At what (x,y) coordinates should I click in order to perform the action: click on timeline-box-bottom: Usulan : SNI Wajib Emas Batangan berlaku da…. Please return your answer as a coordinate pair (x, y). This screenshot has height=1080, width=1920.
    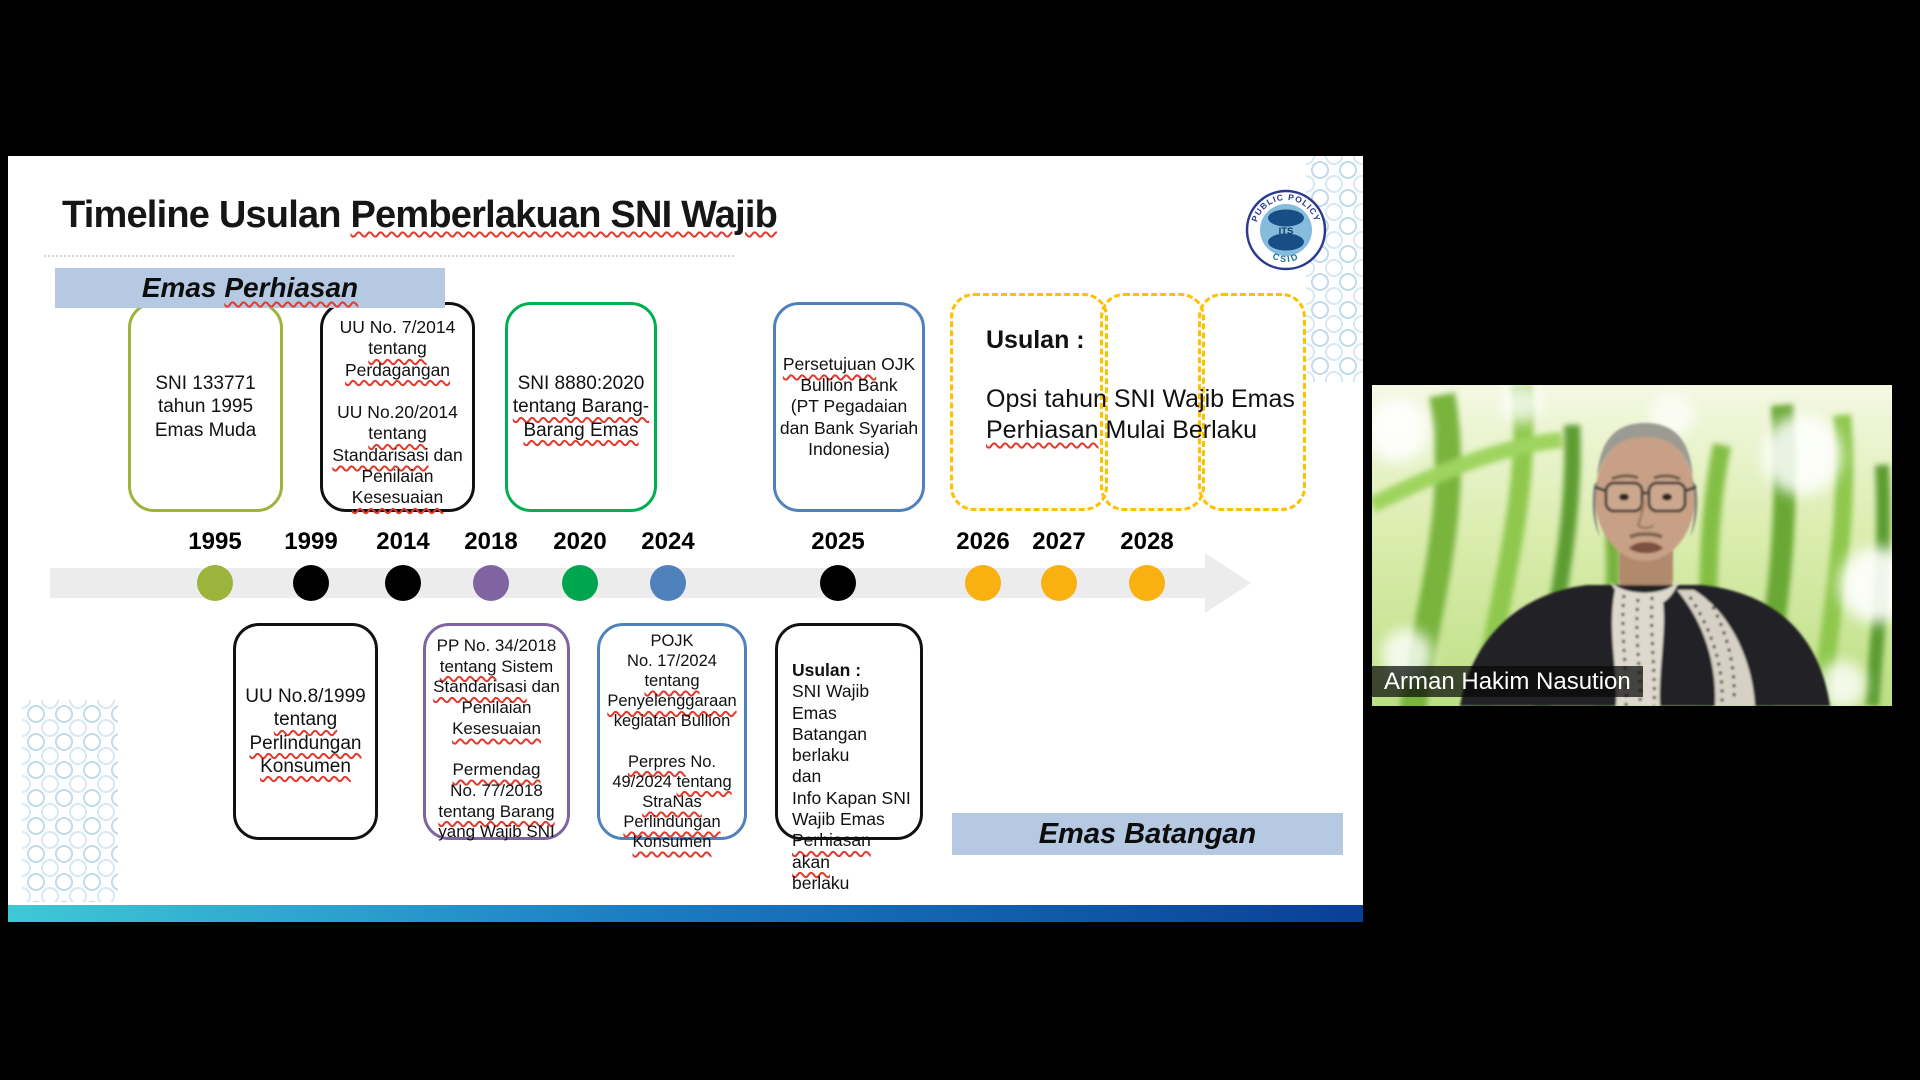
    Looking at the image, I should click on (849, 758).